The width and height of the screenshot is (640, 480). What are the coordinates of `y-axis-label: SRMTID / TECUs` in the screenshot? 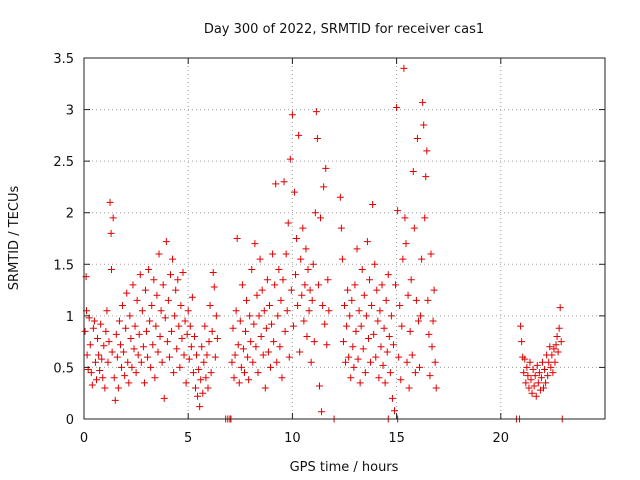 It's located at (14, 238).